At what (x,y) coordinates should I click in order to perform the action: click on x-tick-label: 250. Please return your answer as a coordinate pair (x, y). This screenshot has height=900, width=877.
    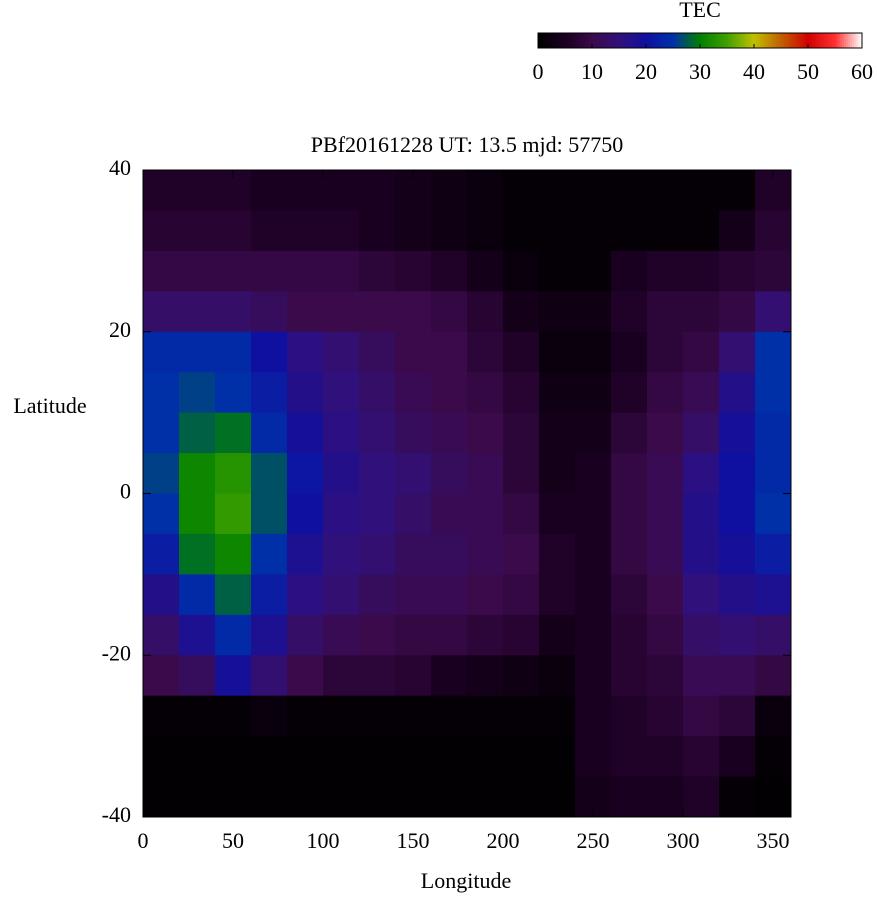
    Looking at the image, I should click on (593, 840).